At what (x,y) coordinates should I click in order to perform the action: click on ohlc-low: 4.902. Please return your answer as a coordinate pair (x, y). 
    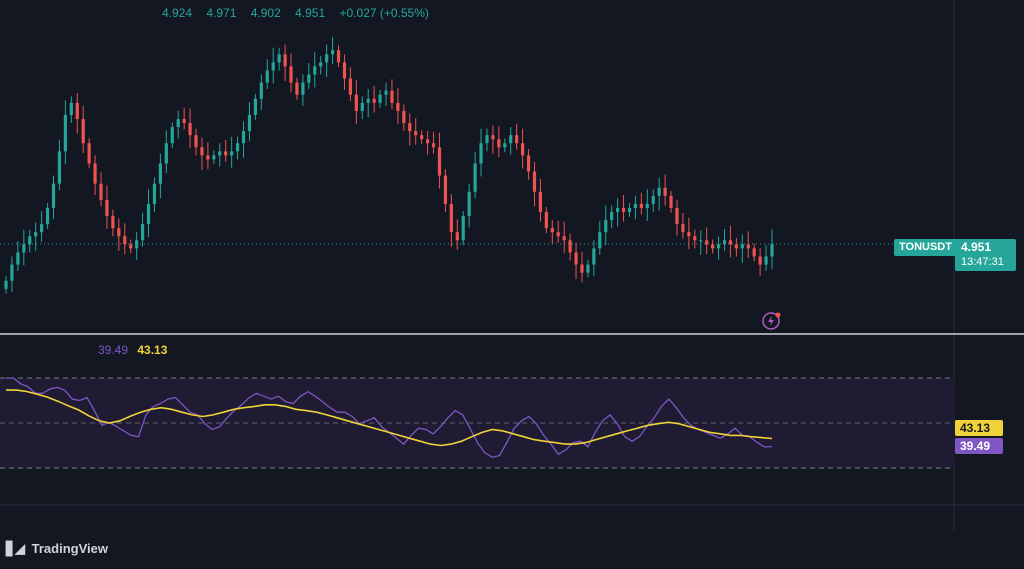
    Looking at the image, I should click on (265, 13).